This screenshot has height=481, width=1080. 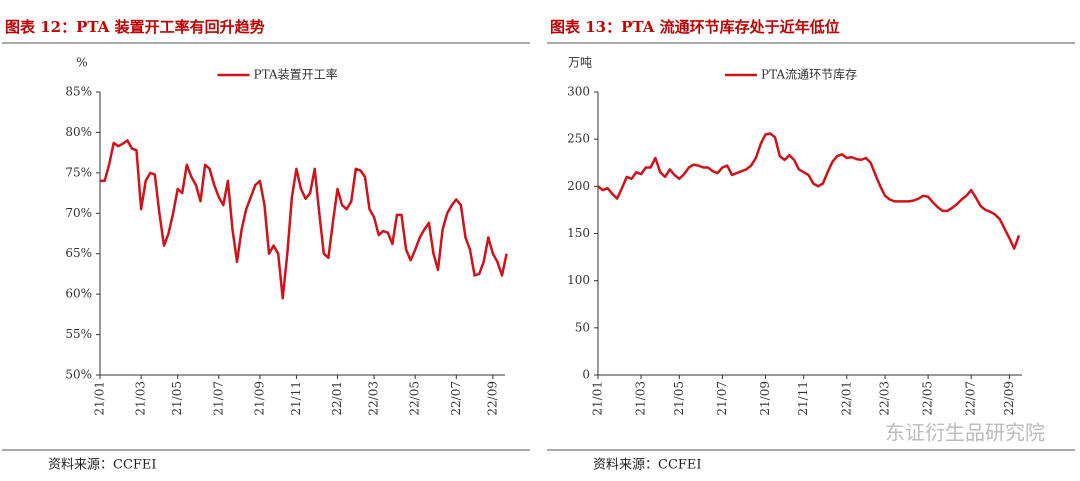 What do you see at coordinates (695, 27) in the screenshot?
I see `chart-title: 图表 13：PTA 流通环节库存处于近年低位` at bounding box center [695, 27].